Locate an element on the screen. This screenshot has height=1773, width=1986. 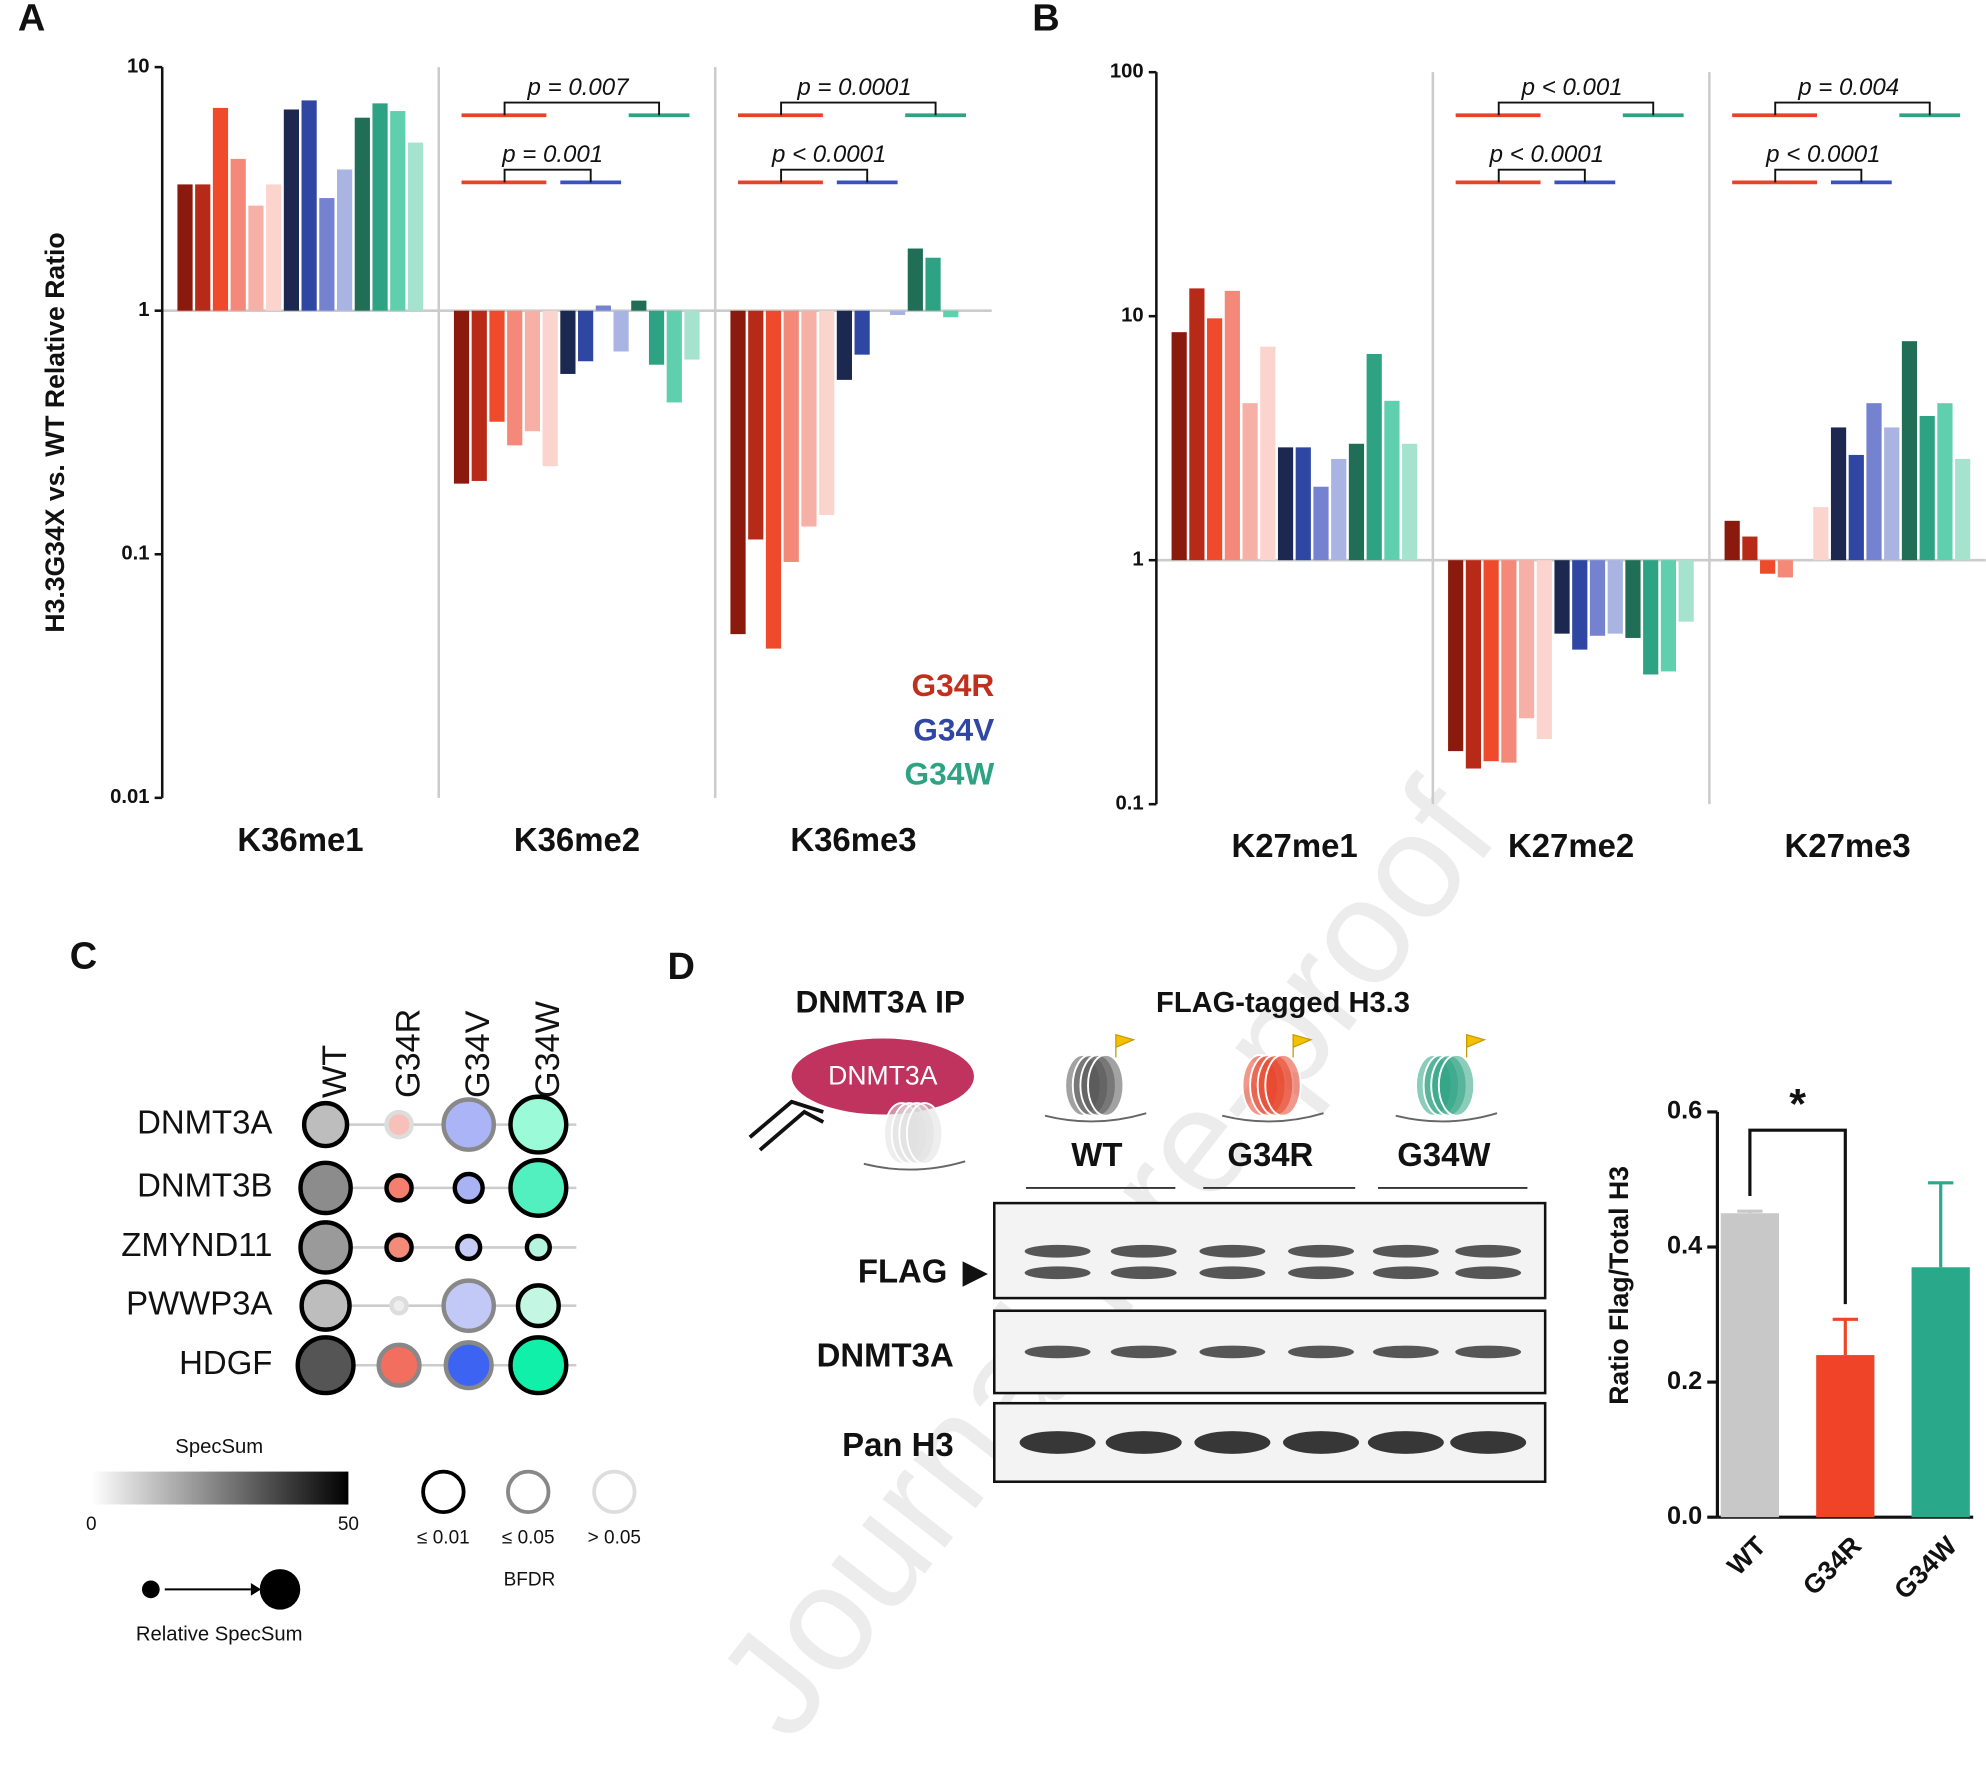
bfdr-label: ≤ 0.05 is located at coordinates (528, 1538).